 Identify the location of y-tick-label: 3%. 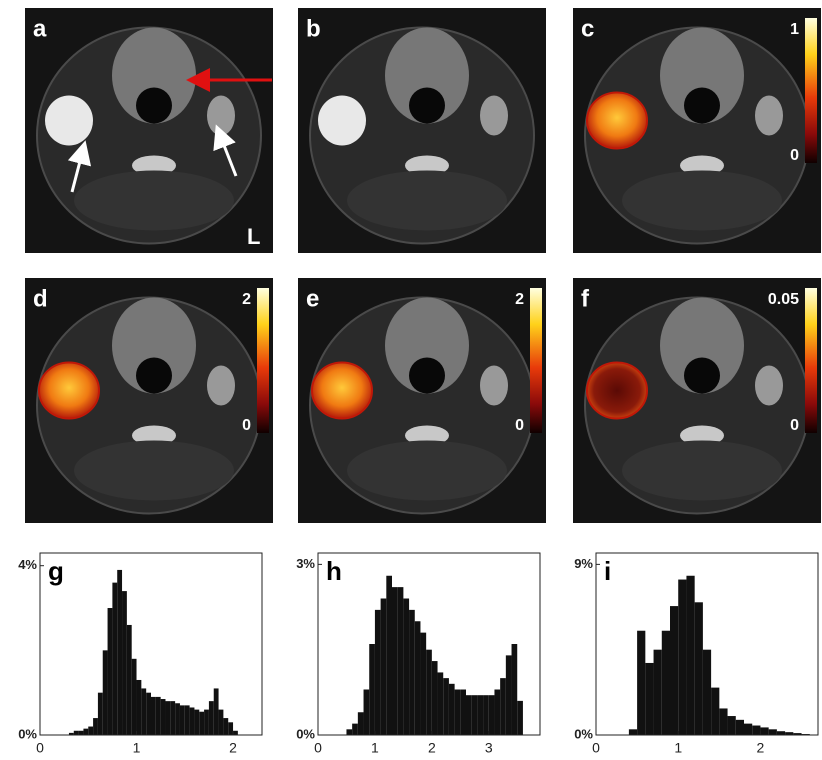
(305, 563).